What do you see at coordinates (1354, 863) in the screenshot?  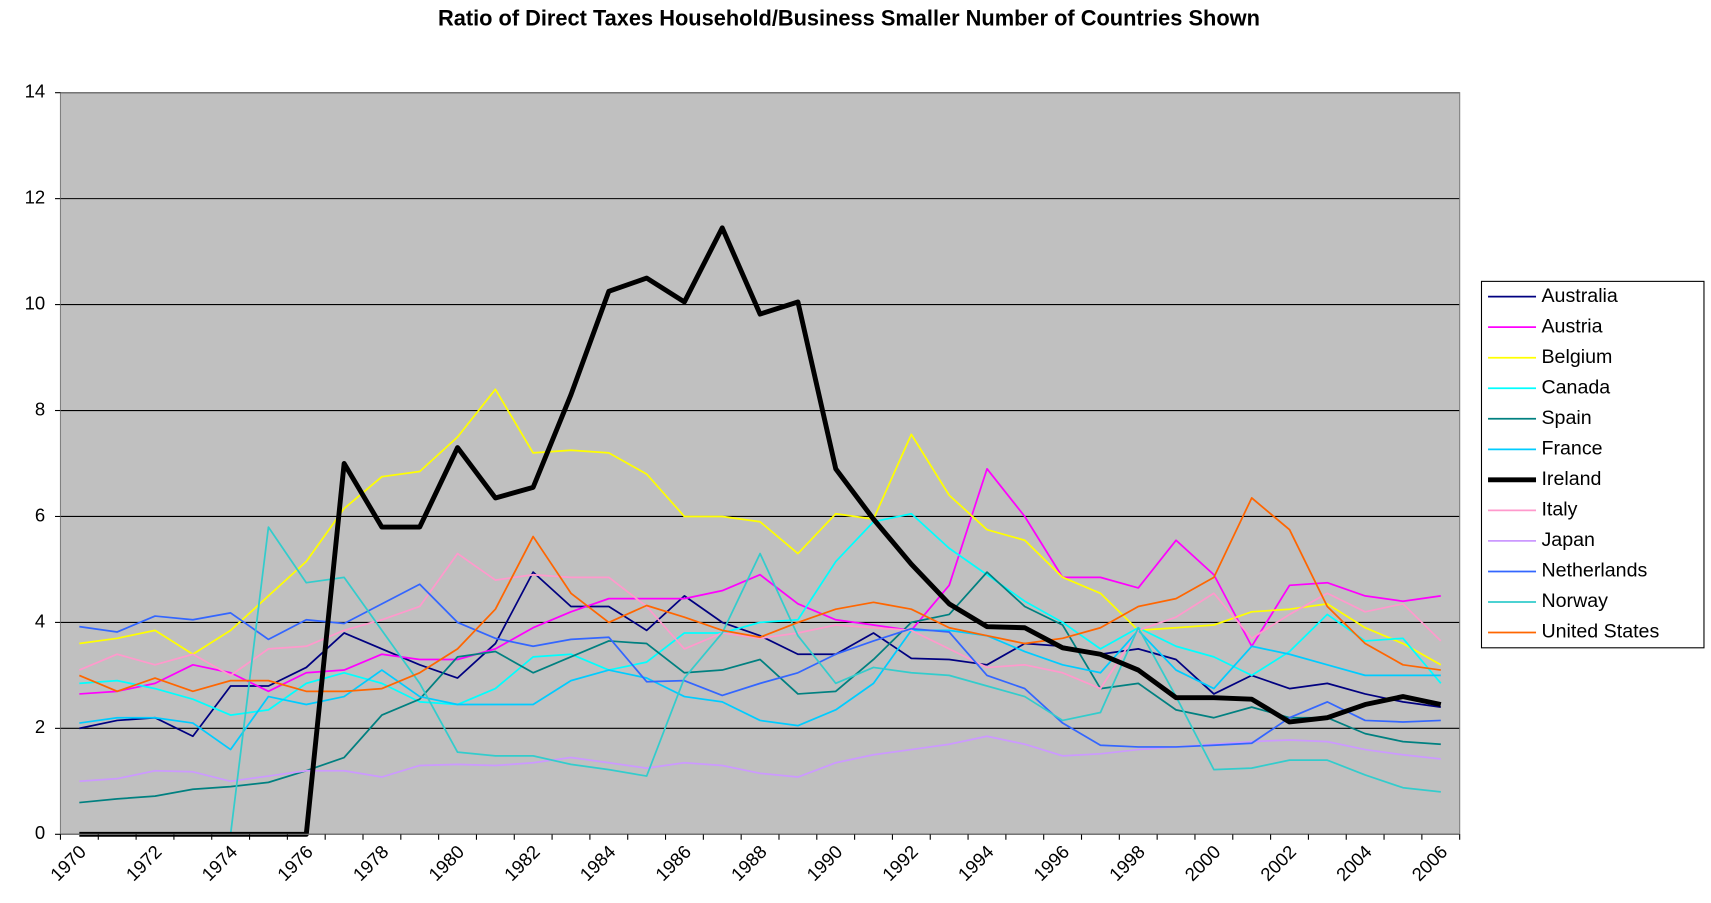 I see `x-tick-label: 2004` at bounding box center [1354, 863].